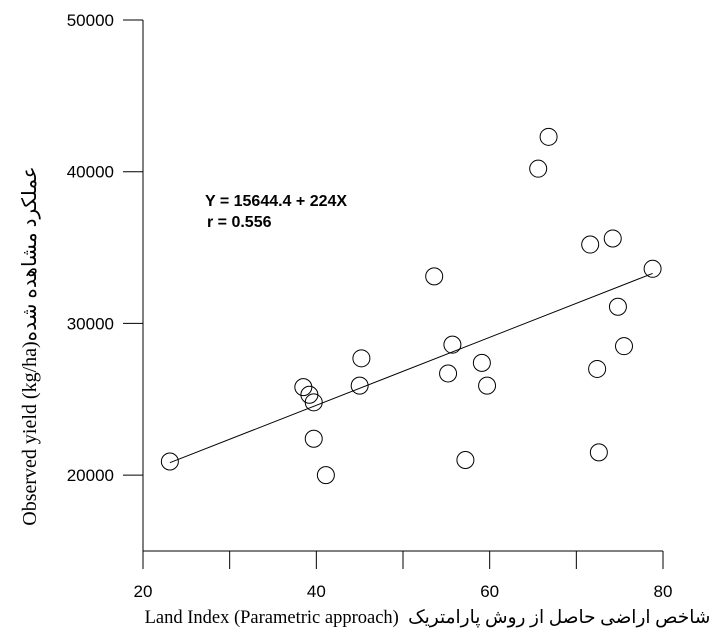 The width and height of the screenshot is (717, 632). I want to click on y-axis-title: Observed yield (kg/ha)عملکرد مشاهده شده, so click(30, 346).